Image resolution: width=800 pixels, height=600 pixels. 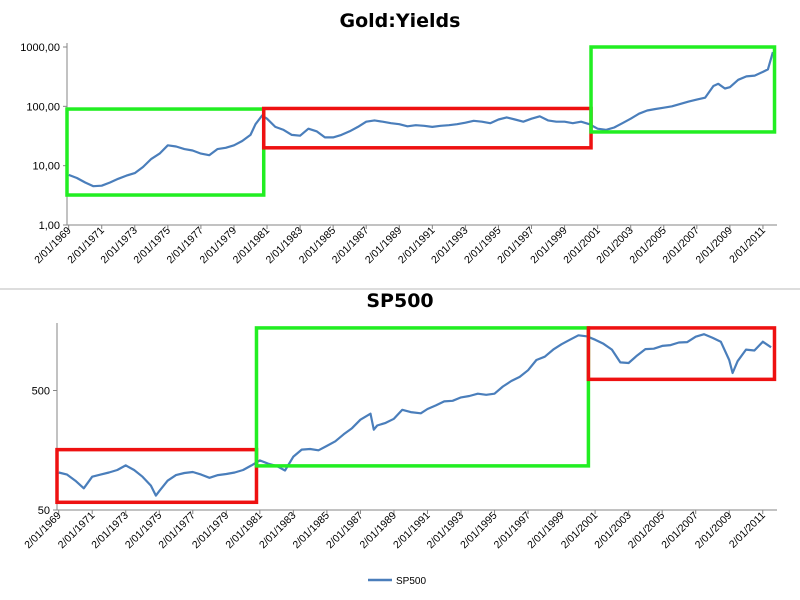 I want to click on chart-title: Gold:Yields, so click(x=400, y=21).